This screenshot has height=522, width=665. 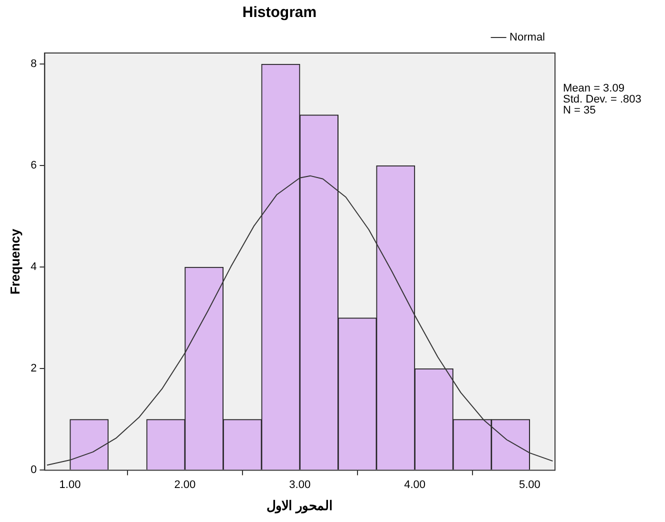 What do you see at coordinates (185, 484) in the screenshot?
I see `x-tick-label: 2.00` at bounding box center [185, 484].